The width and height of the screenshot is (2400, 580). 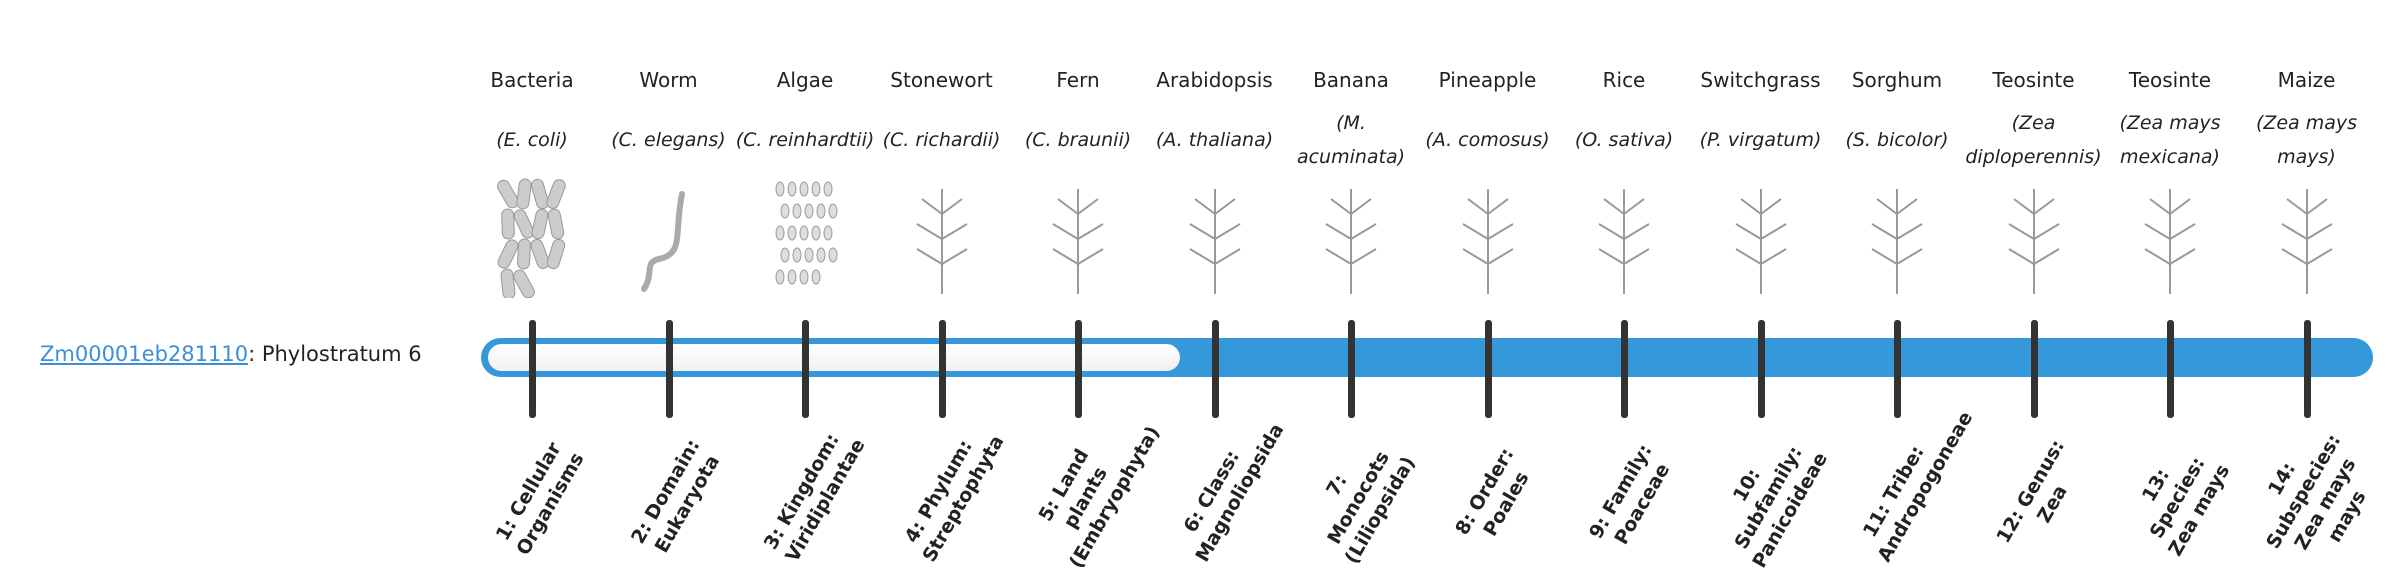 What do you see at coordinates (2306, 140) in the screenshot?
I see `organism-scientific-name: (Zea mays mays)` at bounding box center [2306, 140].